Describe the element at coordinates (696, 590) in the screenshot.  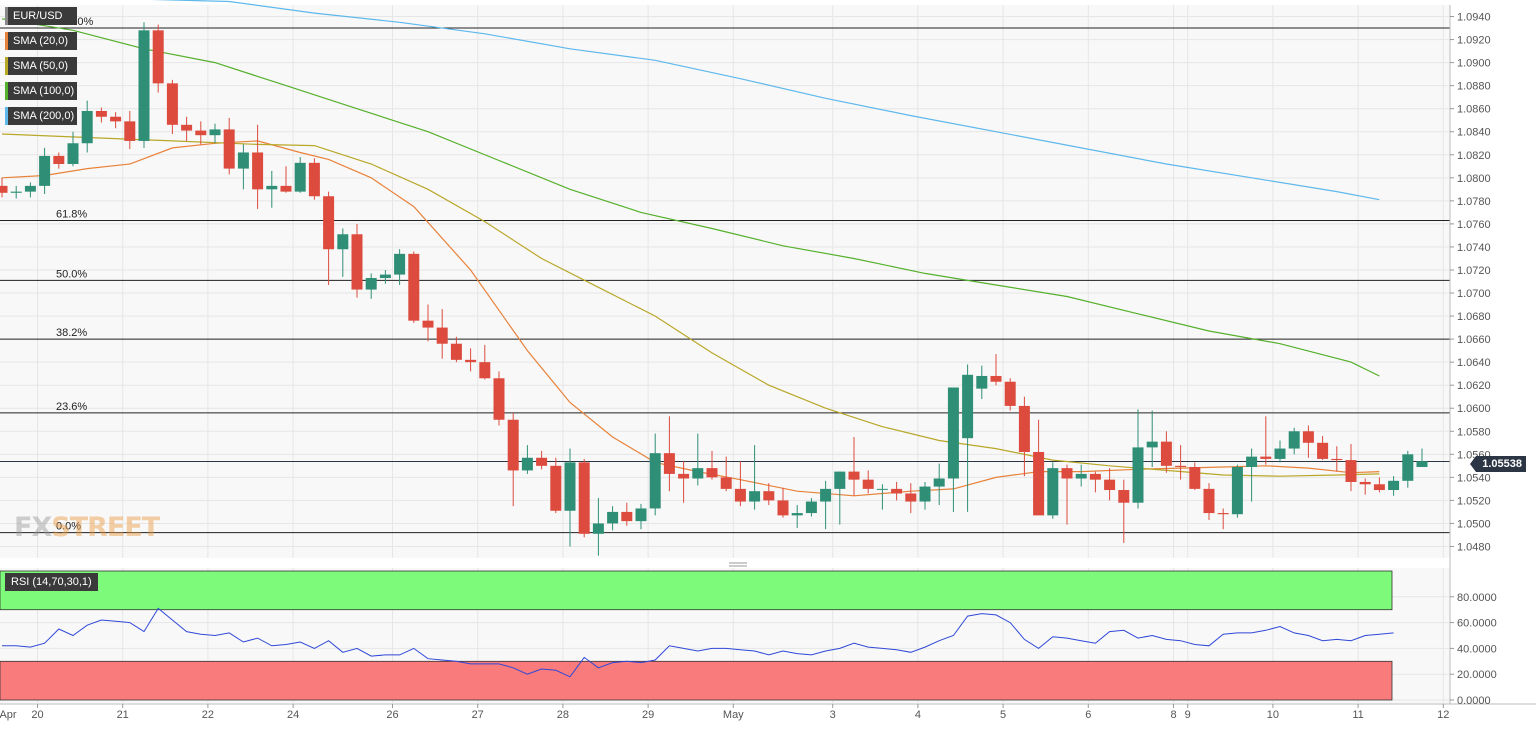
I see `rsi-overbought-zone` at that location.